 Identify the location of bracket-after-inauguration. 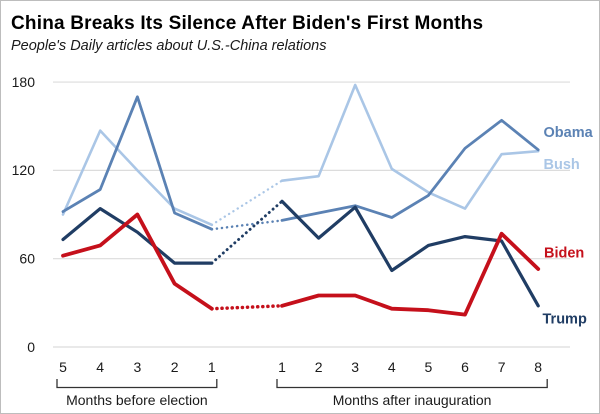
(412, 384).